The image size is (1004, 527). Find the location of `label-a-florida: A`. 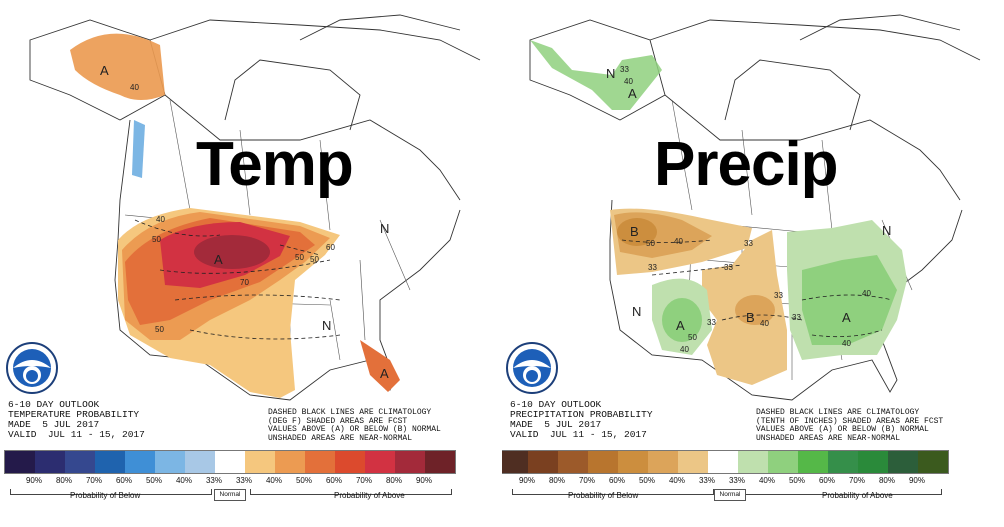

label-a-florida: A is located at coordinates (384, 373).